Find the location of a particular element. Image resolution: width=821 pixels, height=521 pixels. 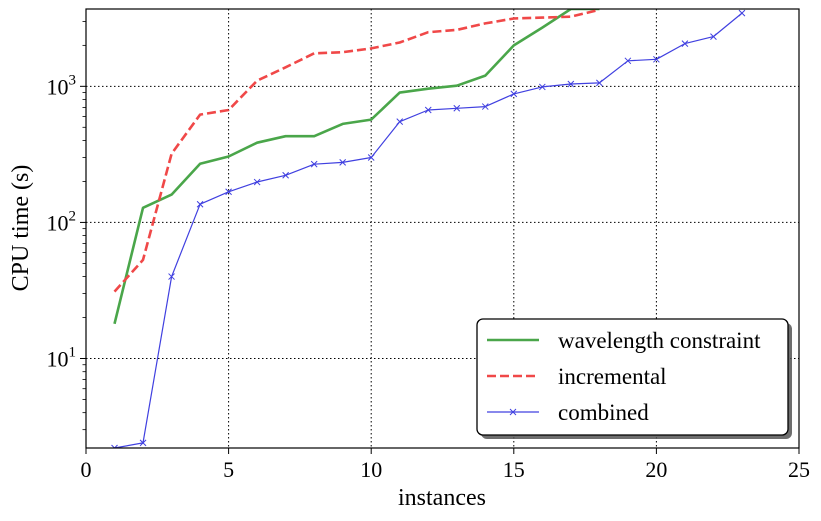

legend-marker is located at coordinates (513, 412).